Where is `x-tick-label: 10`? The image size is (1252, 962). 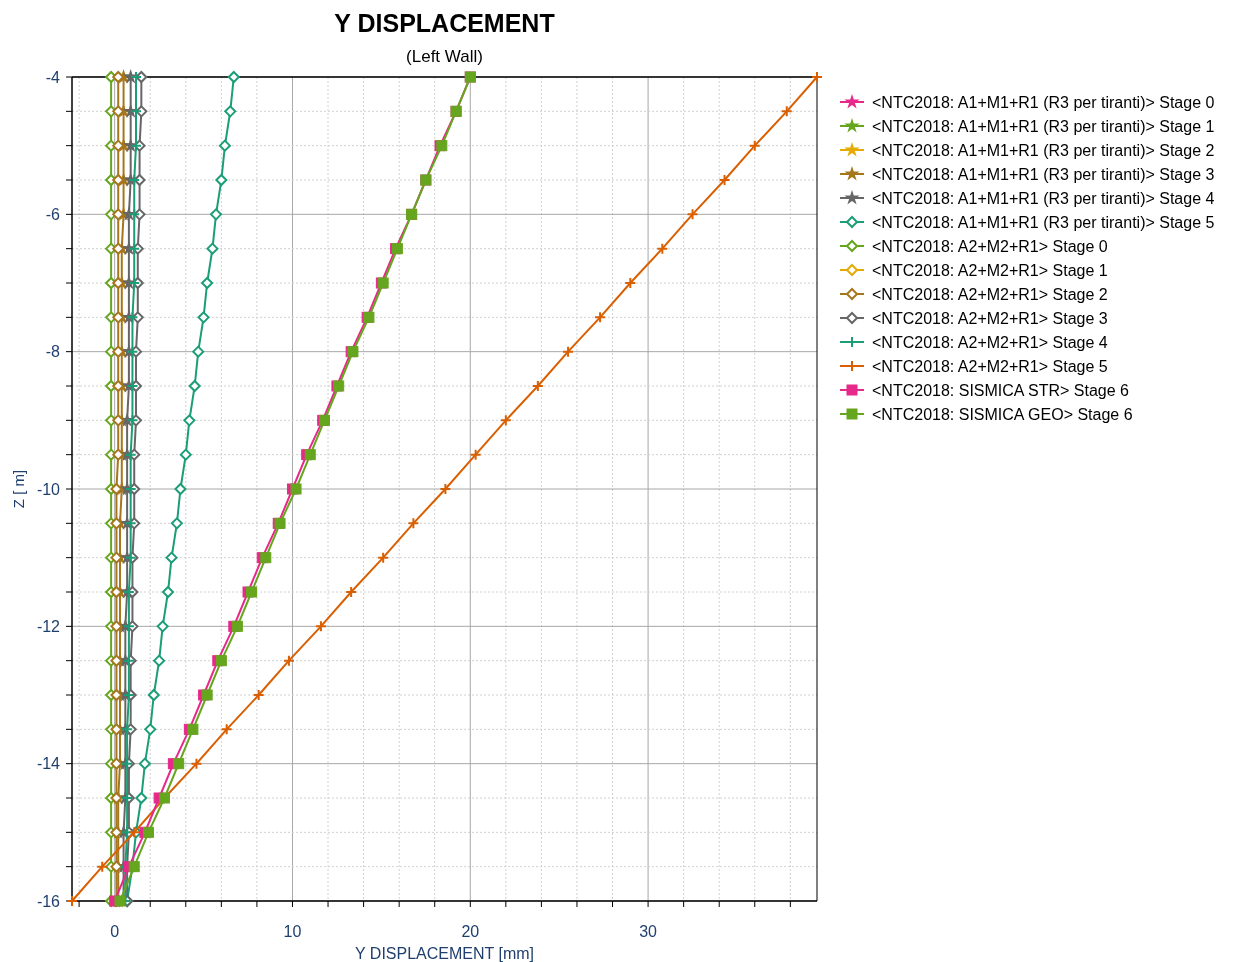
x-tick-label: 10 is located at coordinates (292, 931).